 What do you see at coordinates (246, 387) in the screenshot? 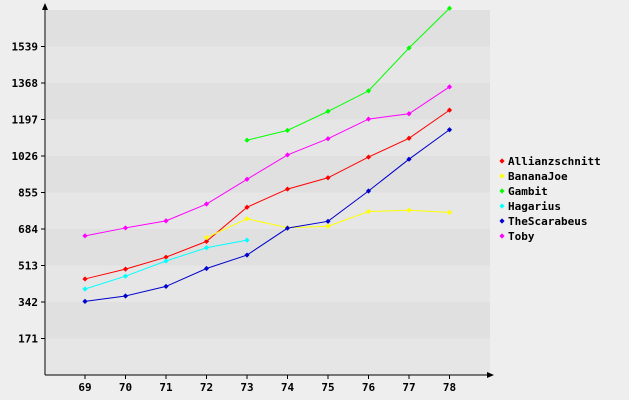
I see `x-tick-label: 73` at bounding box center [246, 387].